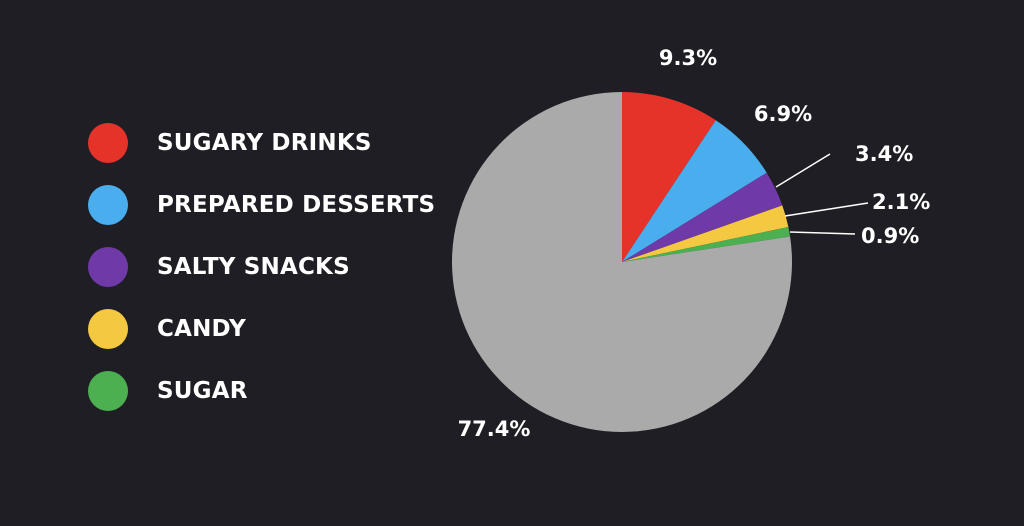  I want to click on legend-label-sugary-drinks: SUGARY DRINKS, so click(264, 142).